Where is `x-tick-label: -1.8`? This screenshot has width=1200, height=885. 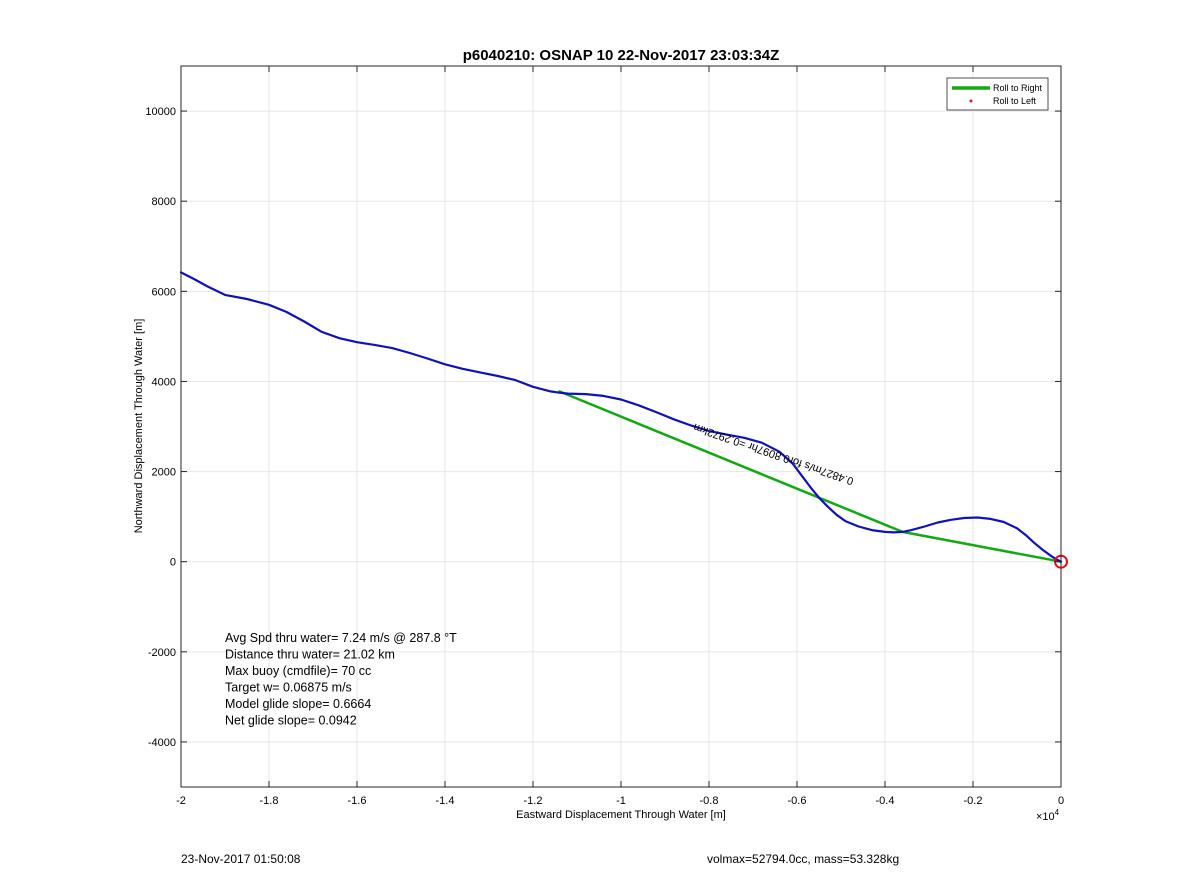
x-tick-label: -1.8 is located at coordinates (269, 801).